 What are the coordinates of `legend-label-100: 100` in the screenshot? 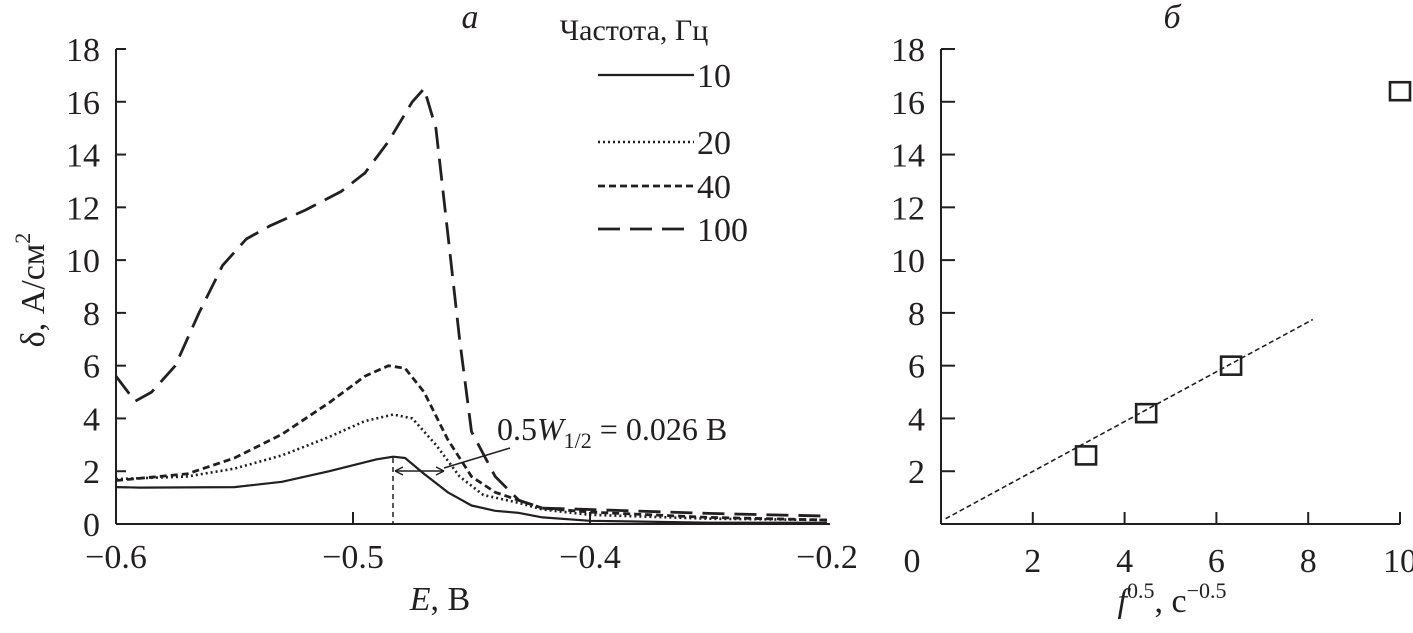 It's located at (722, 230).